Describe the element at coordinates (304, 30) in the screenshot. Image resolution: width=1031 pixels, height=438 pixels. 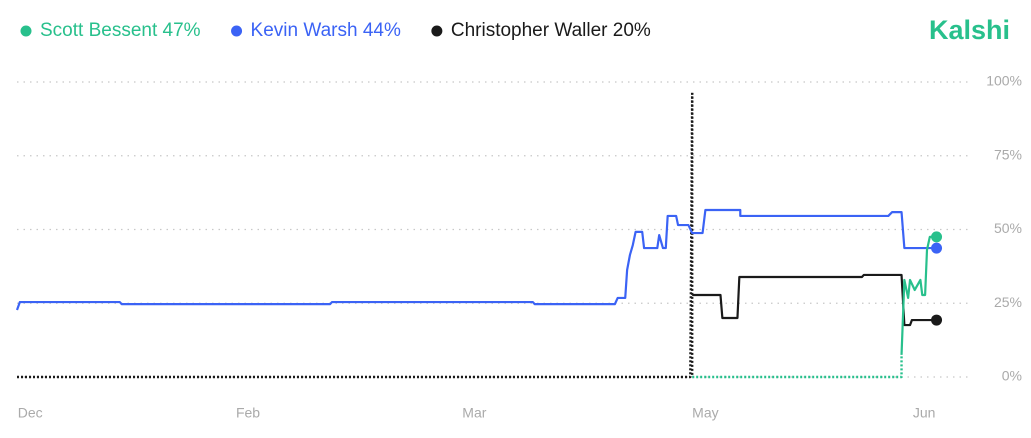
I see `legend-name: Kevin Warsh` at that location.